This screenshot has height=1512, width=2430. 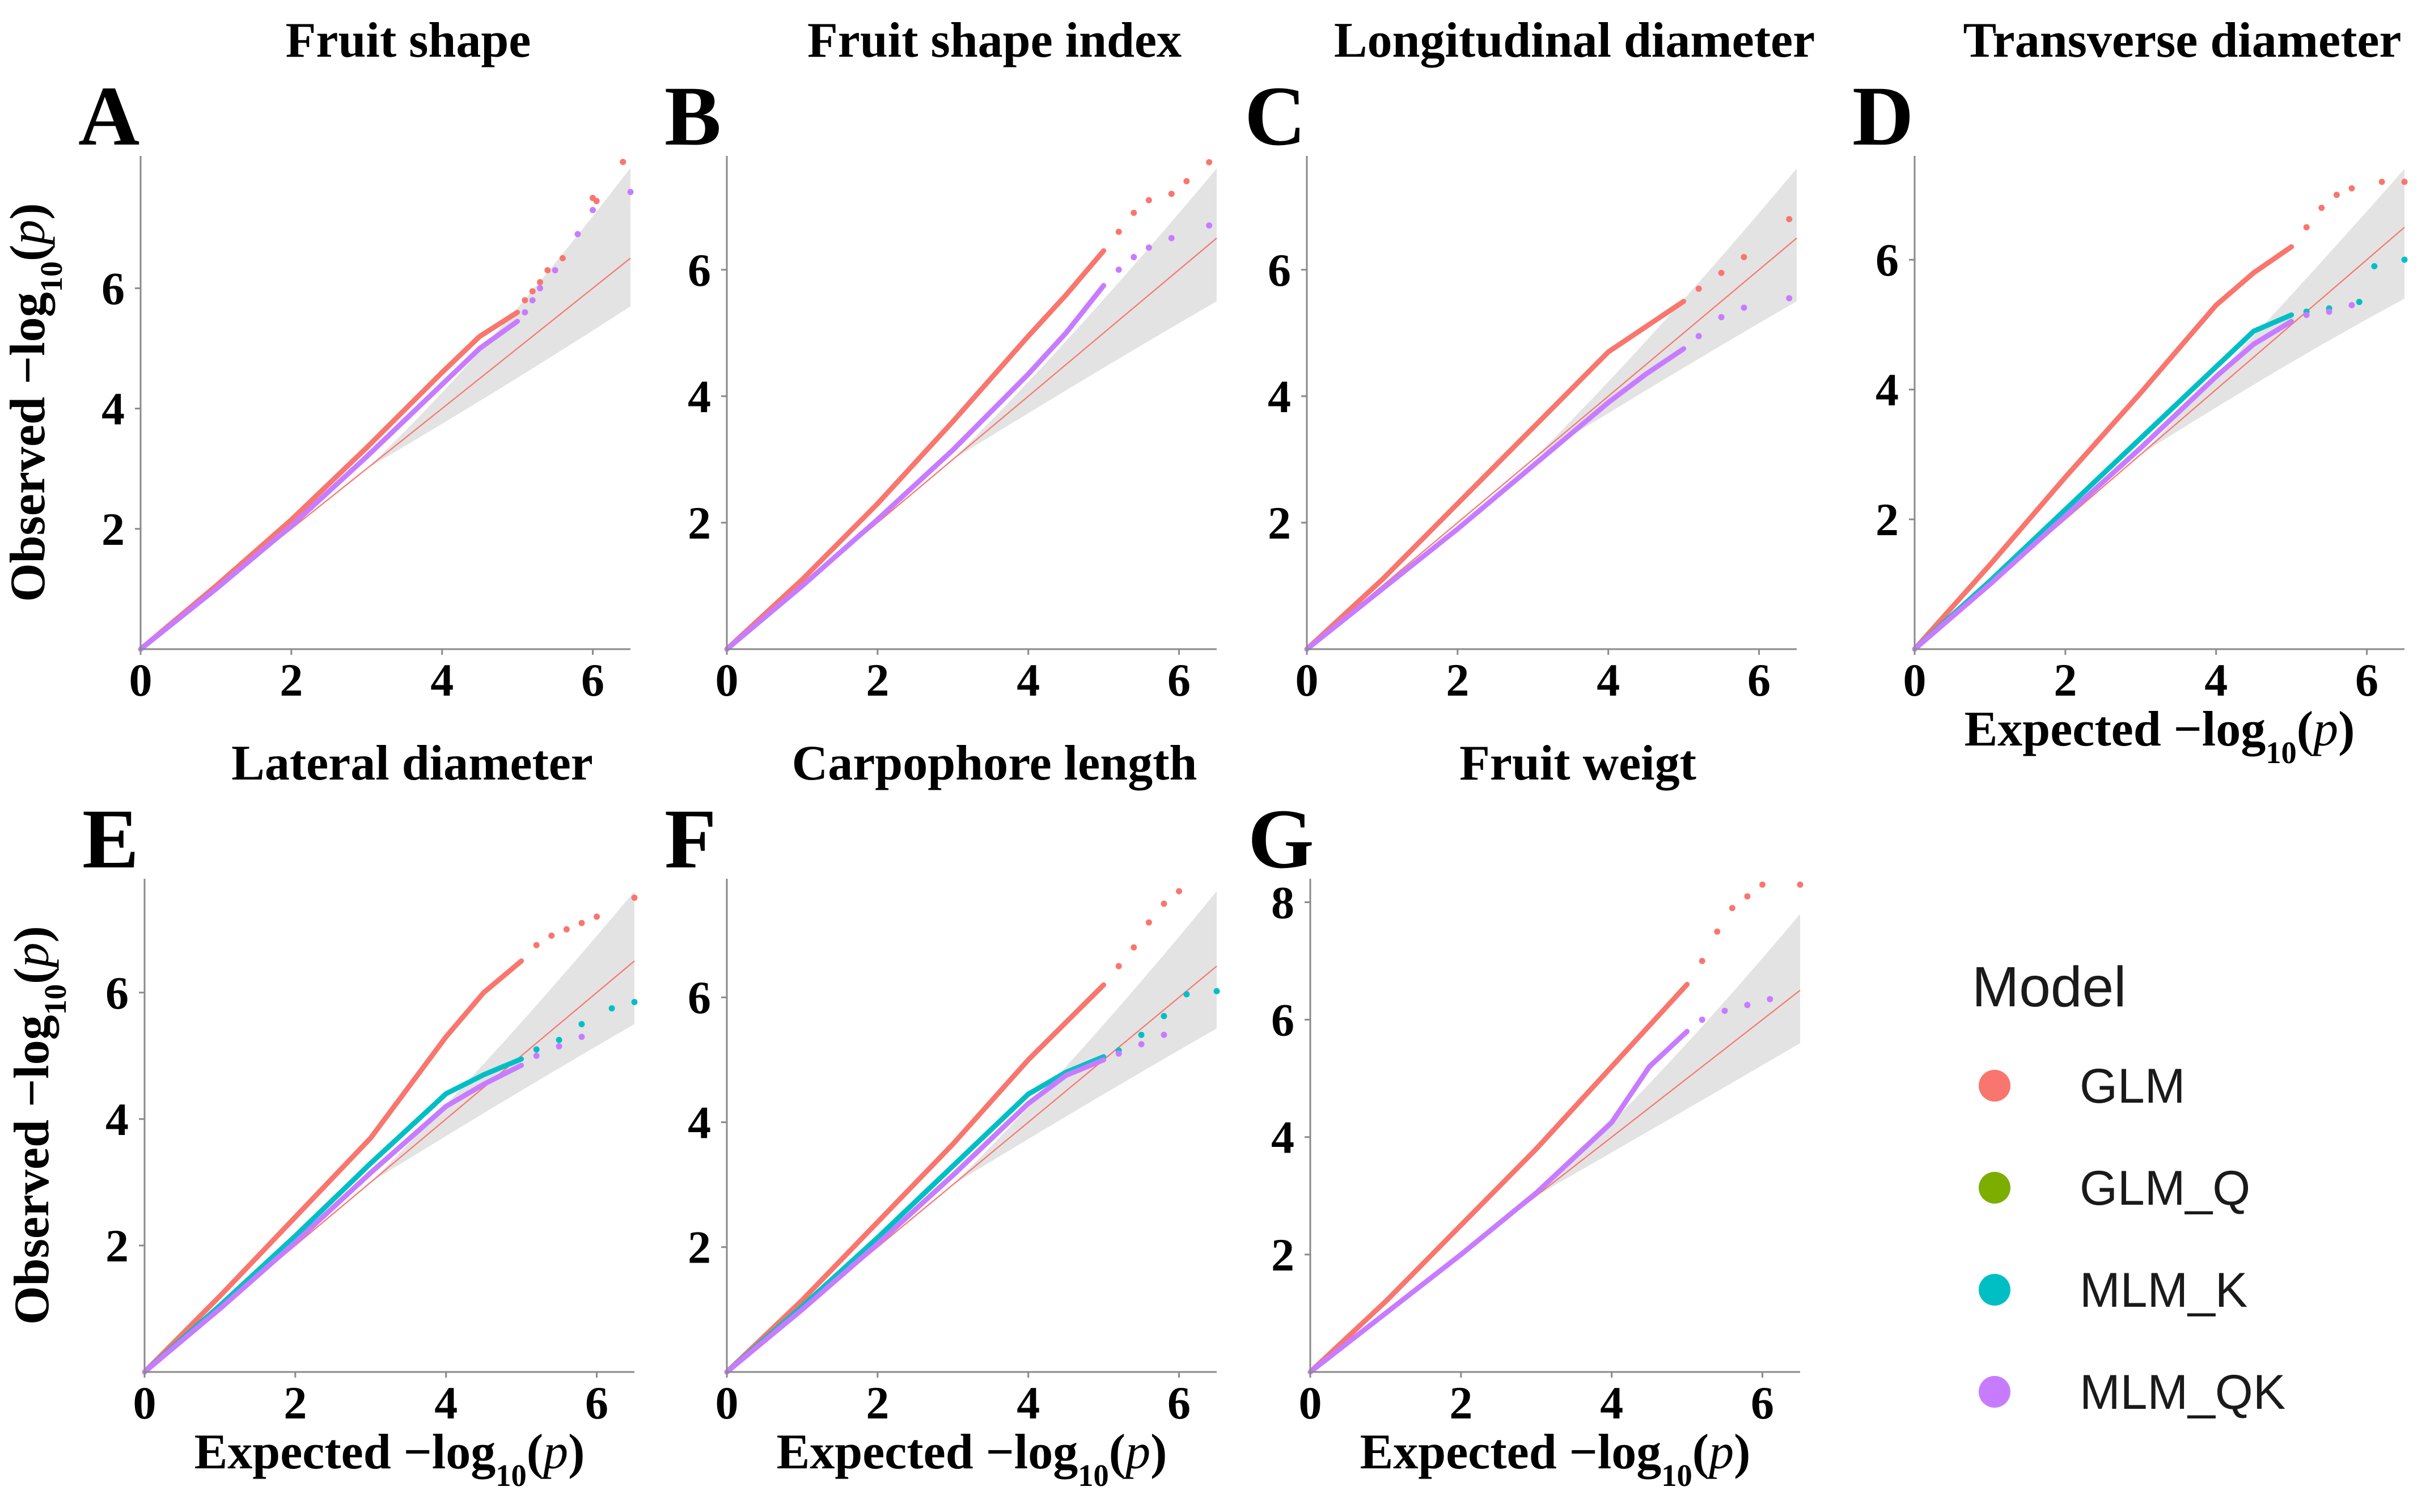 What do you see at coordinates (1577, 763) in the screenshot?
I see `panel-title: Fruit weigt` at bounding box center [1577, 763].